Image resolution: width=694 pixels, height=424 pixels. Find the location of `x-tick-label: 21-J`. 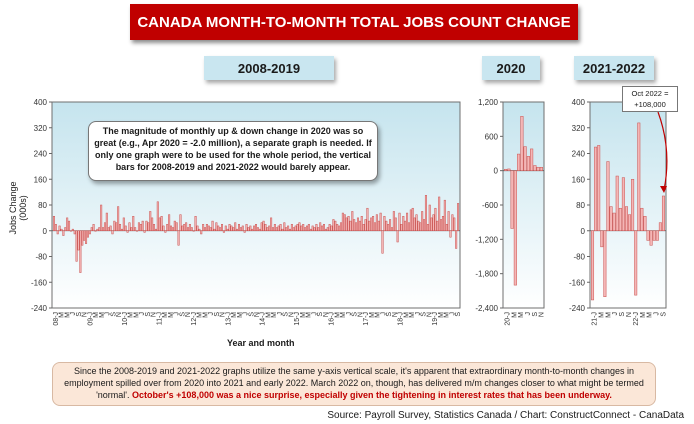

x-tick-label: 21-J is located at coordinates (594, 319).